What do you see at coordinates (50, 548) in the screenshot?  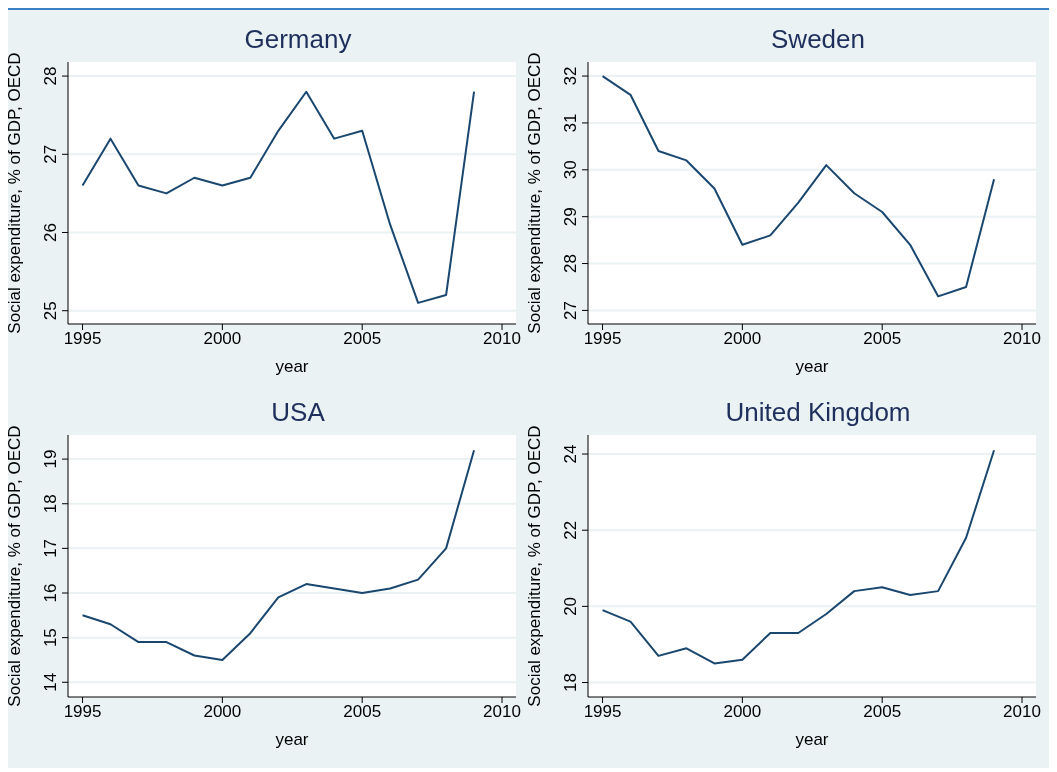 I see `y-tick-label: 17` at bounding box center [50, 548].